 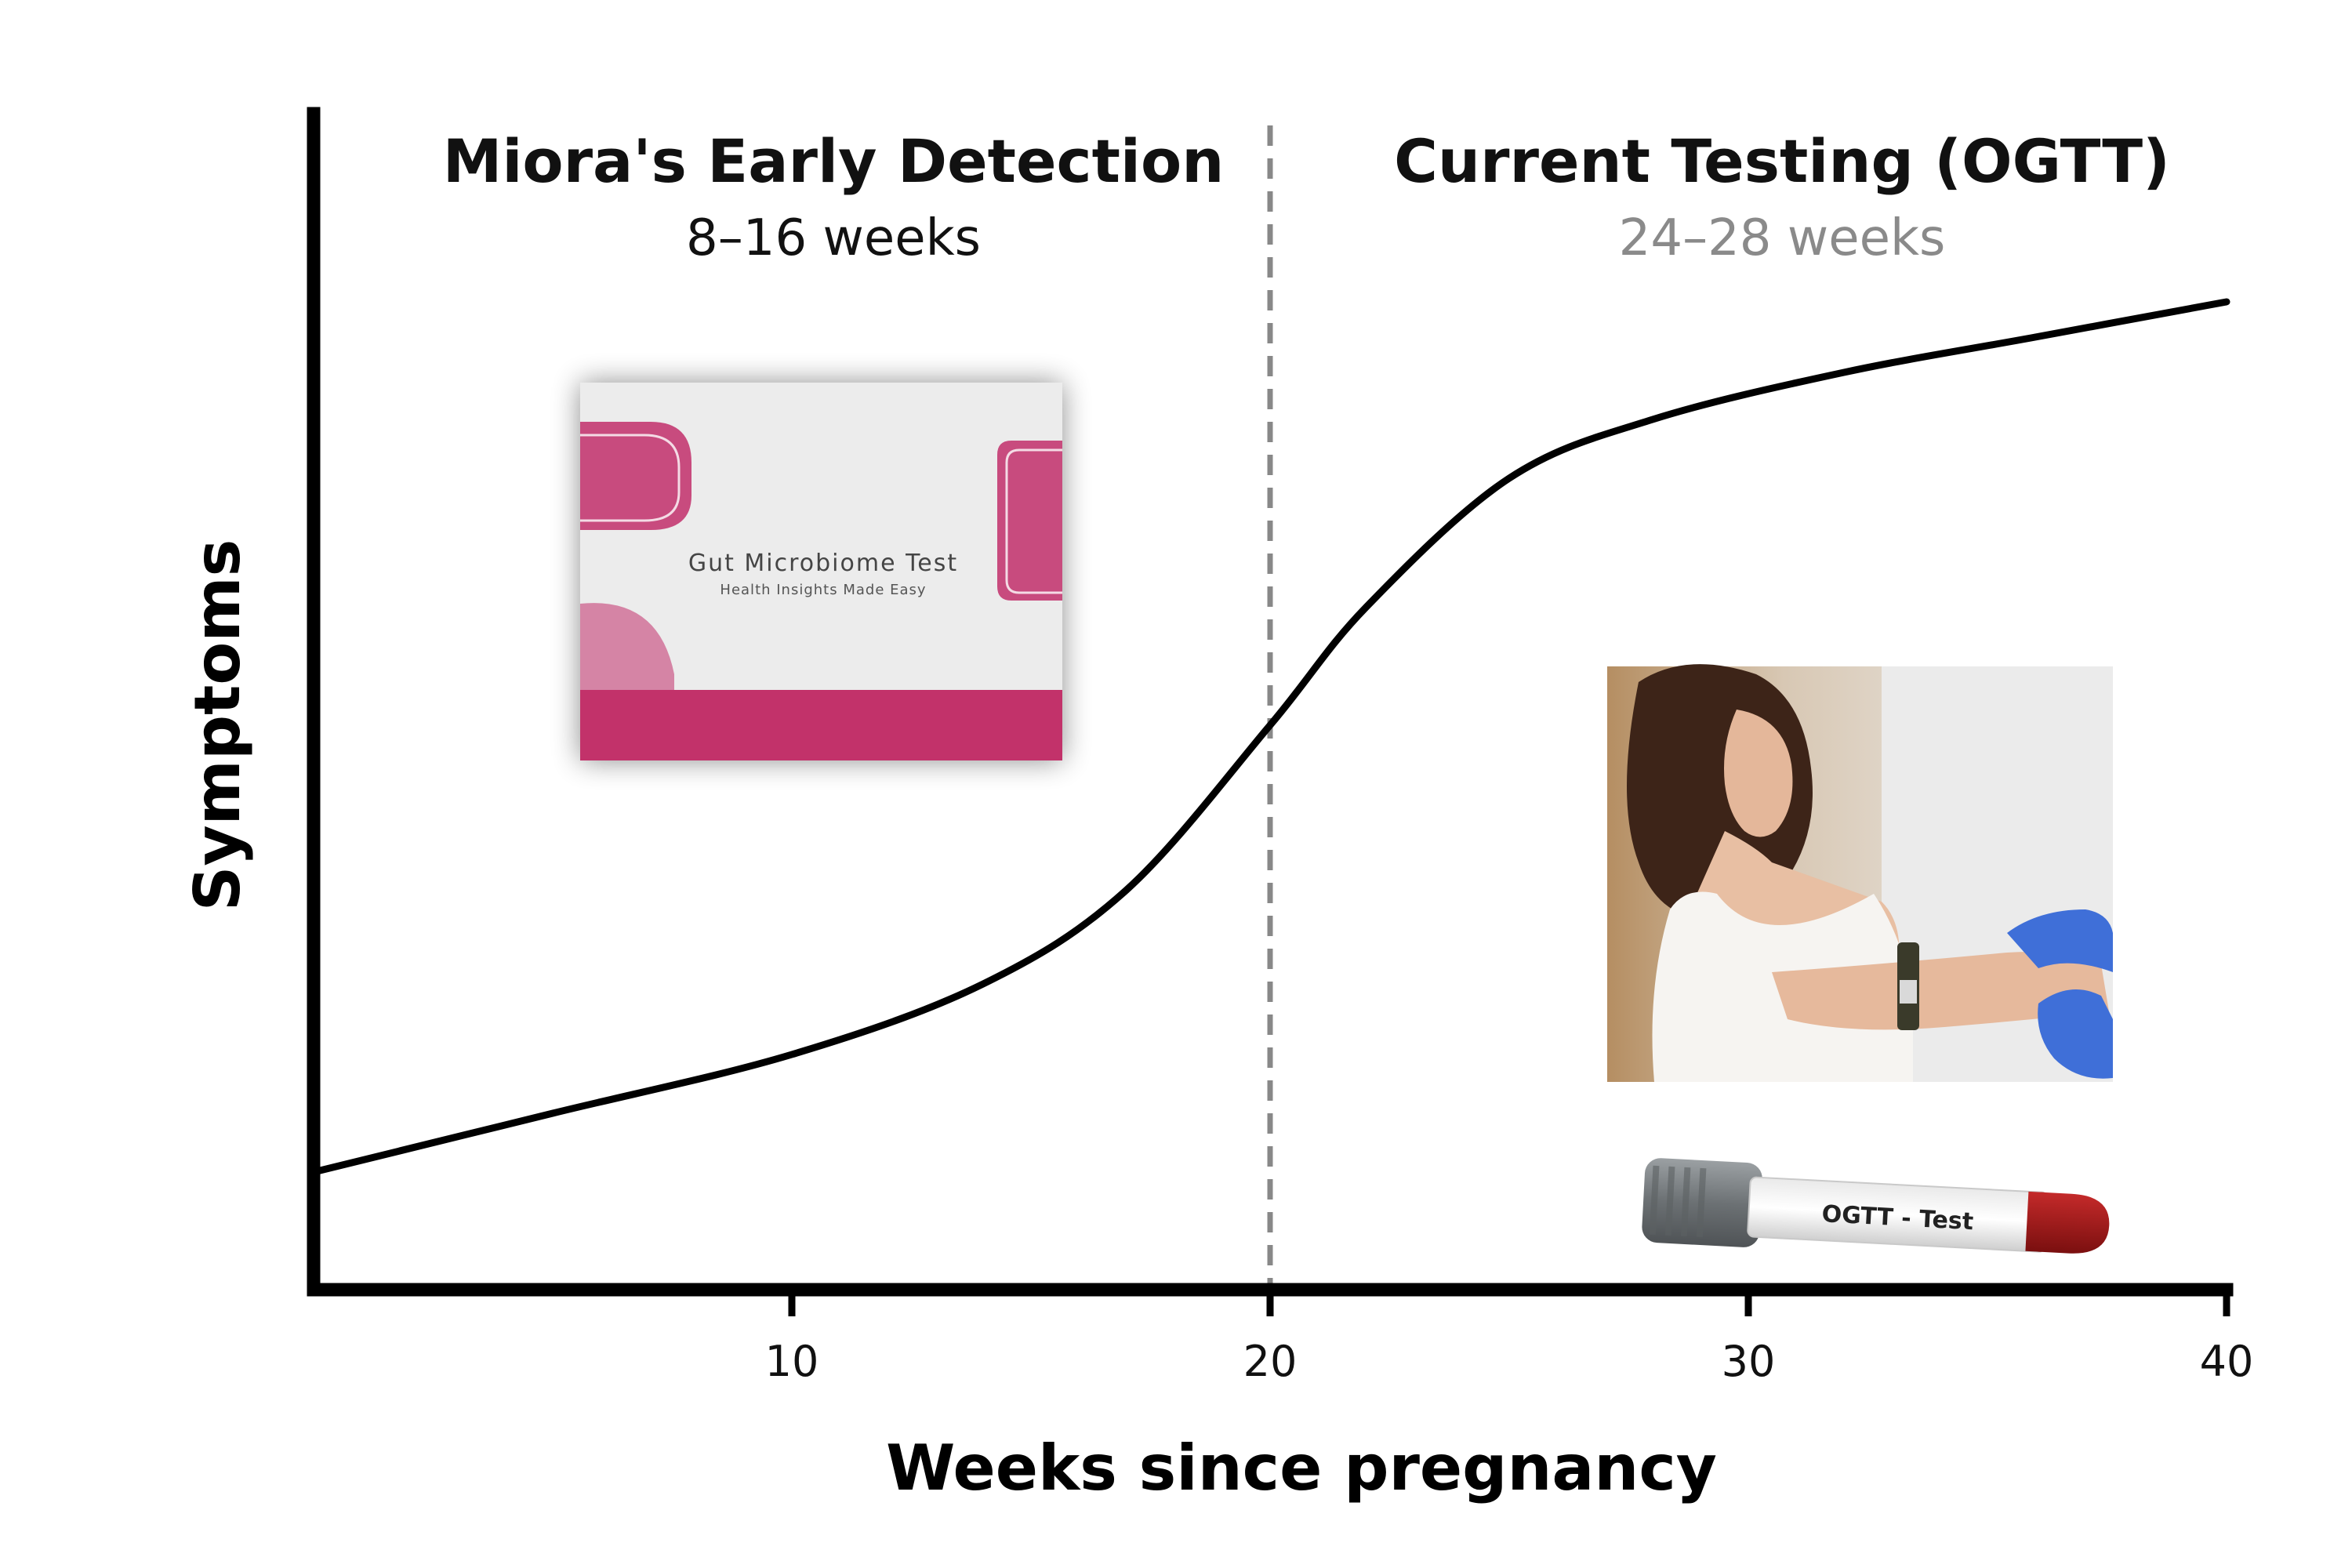 What do you see at coordinates (1301, 1468) in the screenshot?
I see `x-axis-title: Weeks since pregnancy` at bounding box center [1301, 1468].